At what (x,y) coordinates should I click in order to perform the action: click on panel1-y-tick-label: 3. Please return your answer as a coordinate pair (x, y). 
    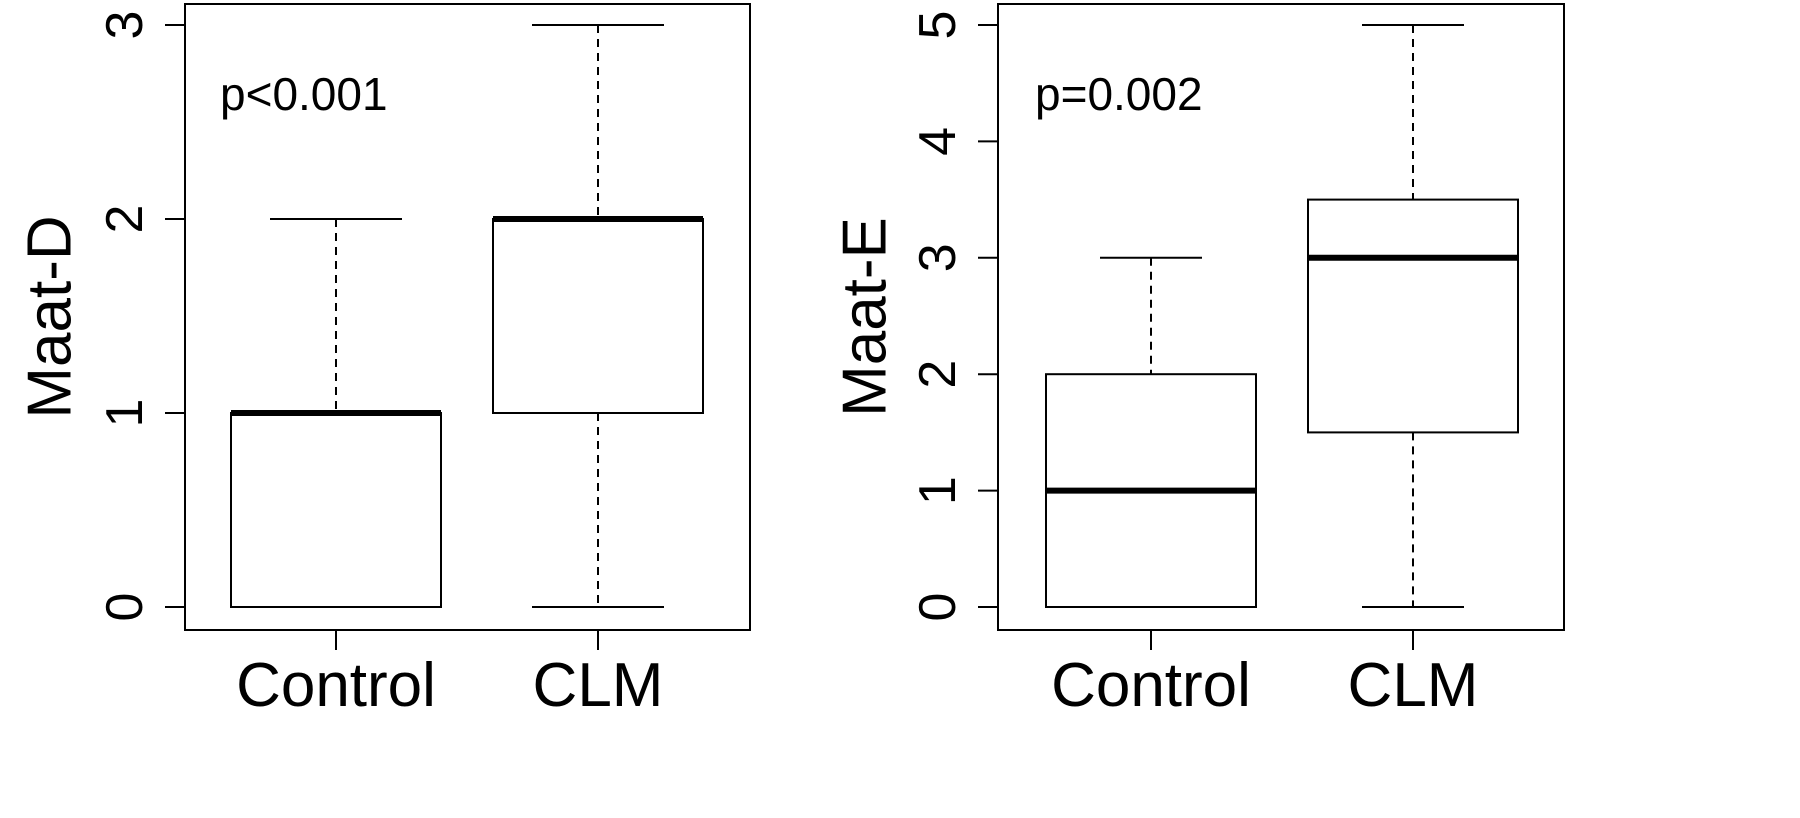
    Looking at the image, I should click on (125, 25).